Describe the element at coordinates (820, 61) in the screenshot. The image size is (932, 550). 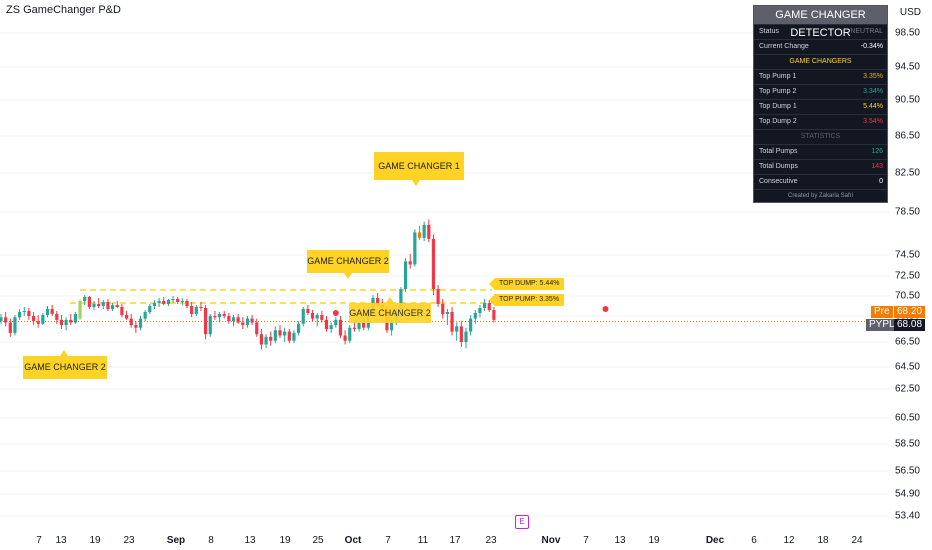
I see `game-changers-header: GAME CHANGERS` at that location.